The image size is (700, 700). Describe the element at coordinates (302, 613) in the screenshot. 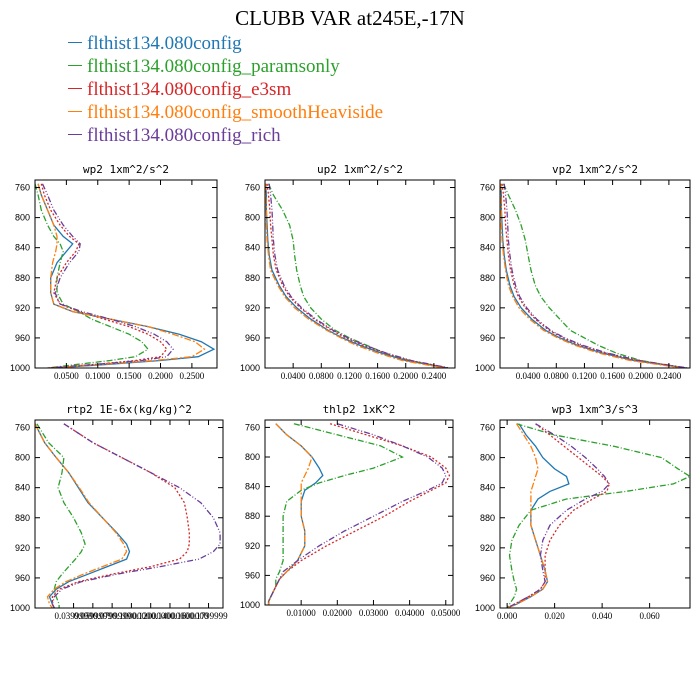

I see `x-tick-label: 0.01000` at that location.